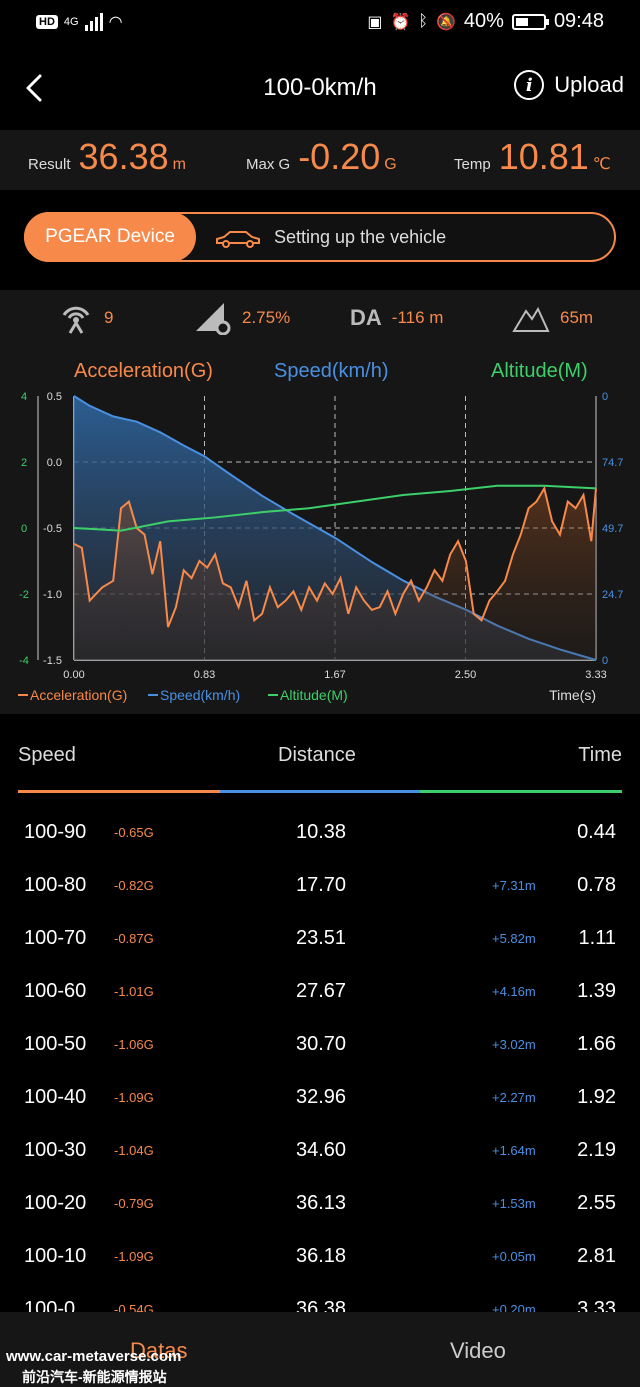 Image resolution: width=640 pixels, height=1387 pixels. What do you see at coordinates (335, 508) in the screenshot?
I see `altitude-line` at bounding box center [335, 508].